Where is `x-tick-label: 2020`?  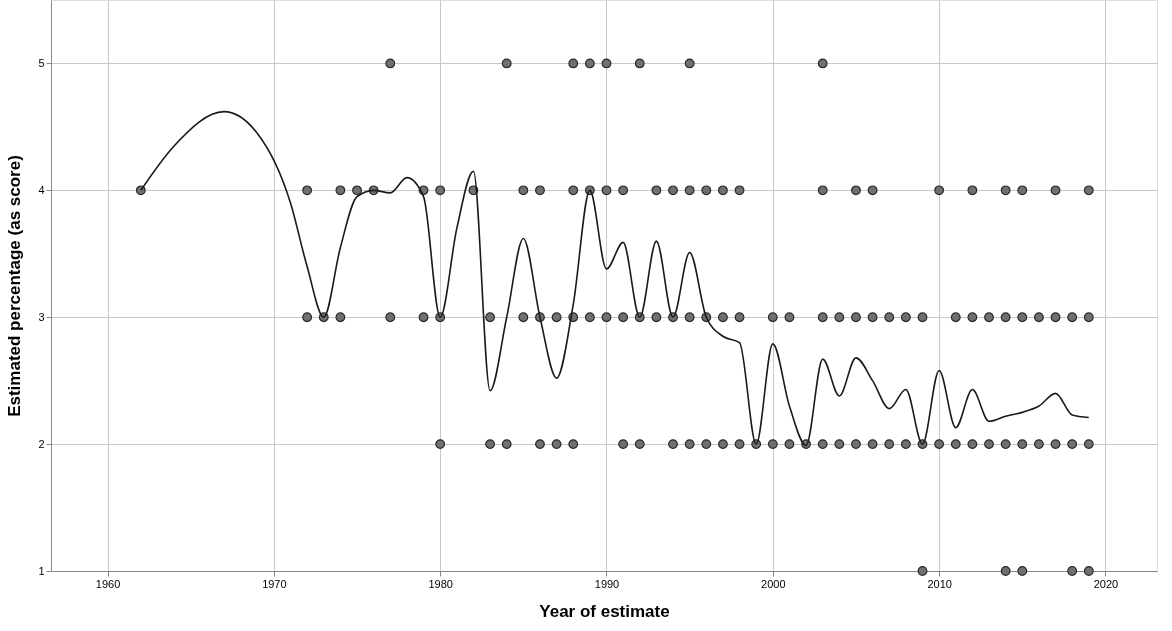 x-tick-label: 2020 is located at coordinates (1106, 583).